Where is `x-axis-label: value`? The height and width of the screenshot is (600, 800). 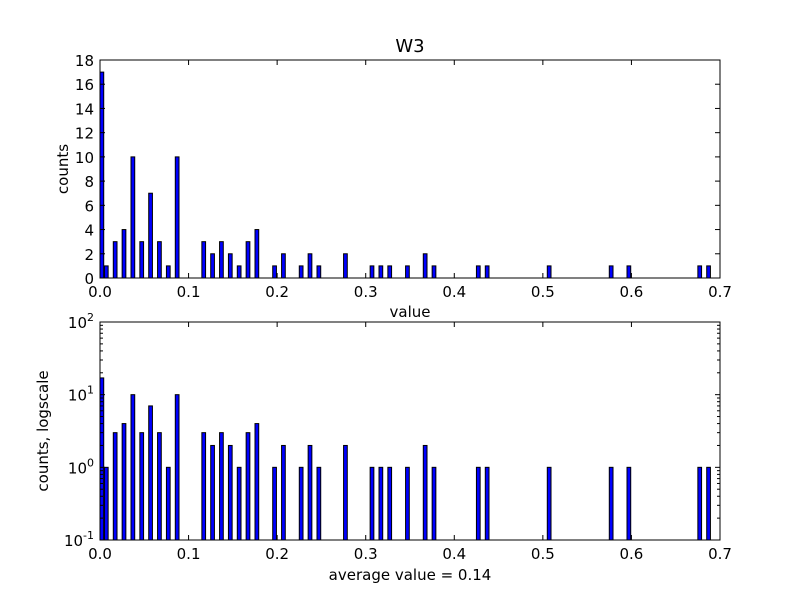 x-axis-label: value is located at coordinates (410, 312).